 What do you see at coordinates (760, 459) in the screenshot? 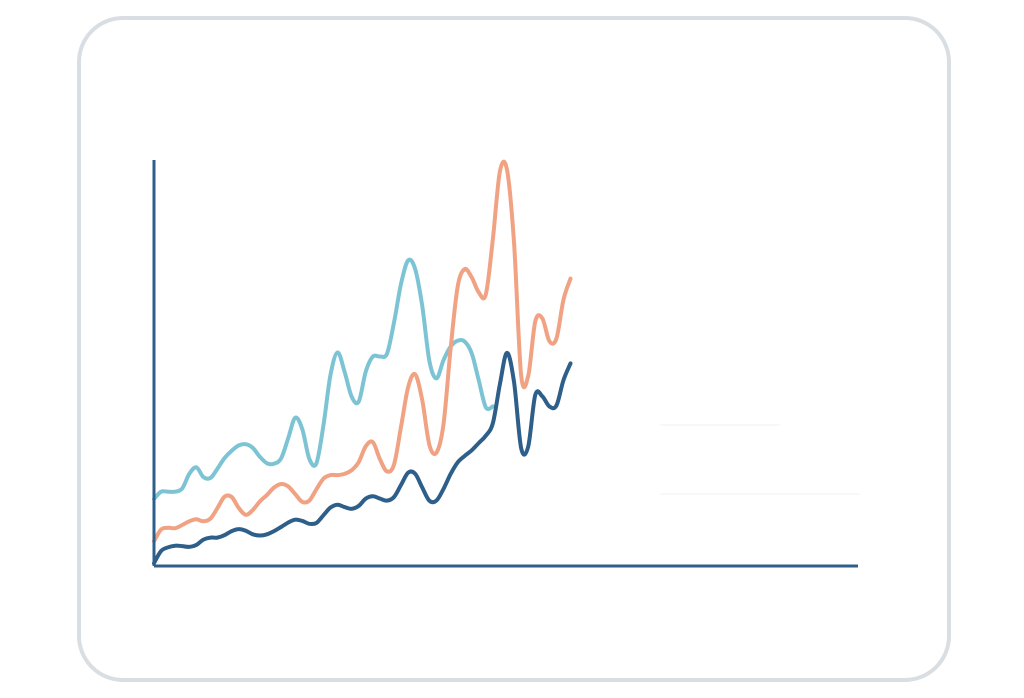
I see `grid-layer` at bounding box center [760, 459].